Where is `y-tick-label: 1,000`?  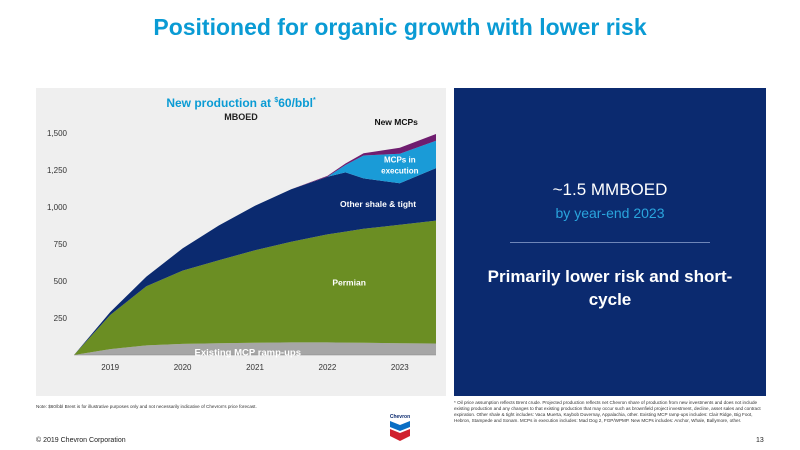 y-tick-label: 1,000 is located at coordinates (57, 207).